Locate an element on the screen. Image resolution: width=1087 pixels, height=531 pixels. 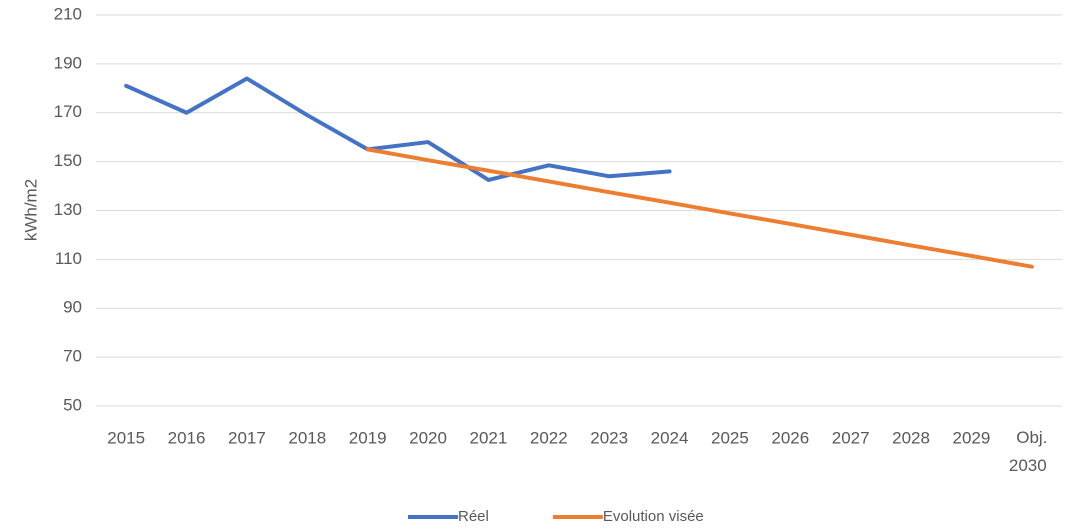
x-tick-label: 2020 is located at coordinates (428, 437).